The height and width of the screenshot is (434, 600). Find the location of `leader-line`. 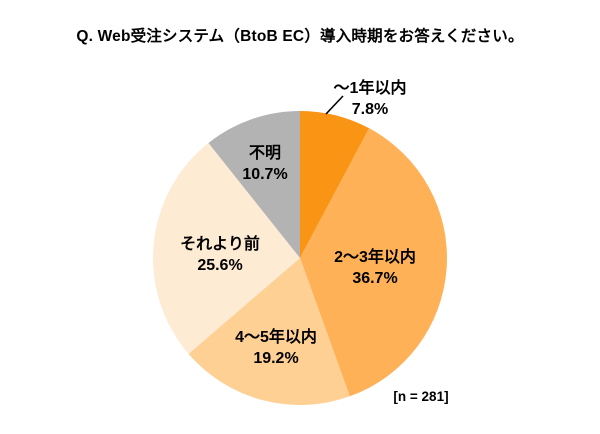

leader-line is located at coordinates (334, 105).